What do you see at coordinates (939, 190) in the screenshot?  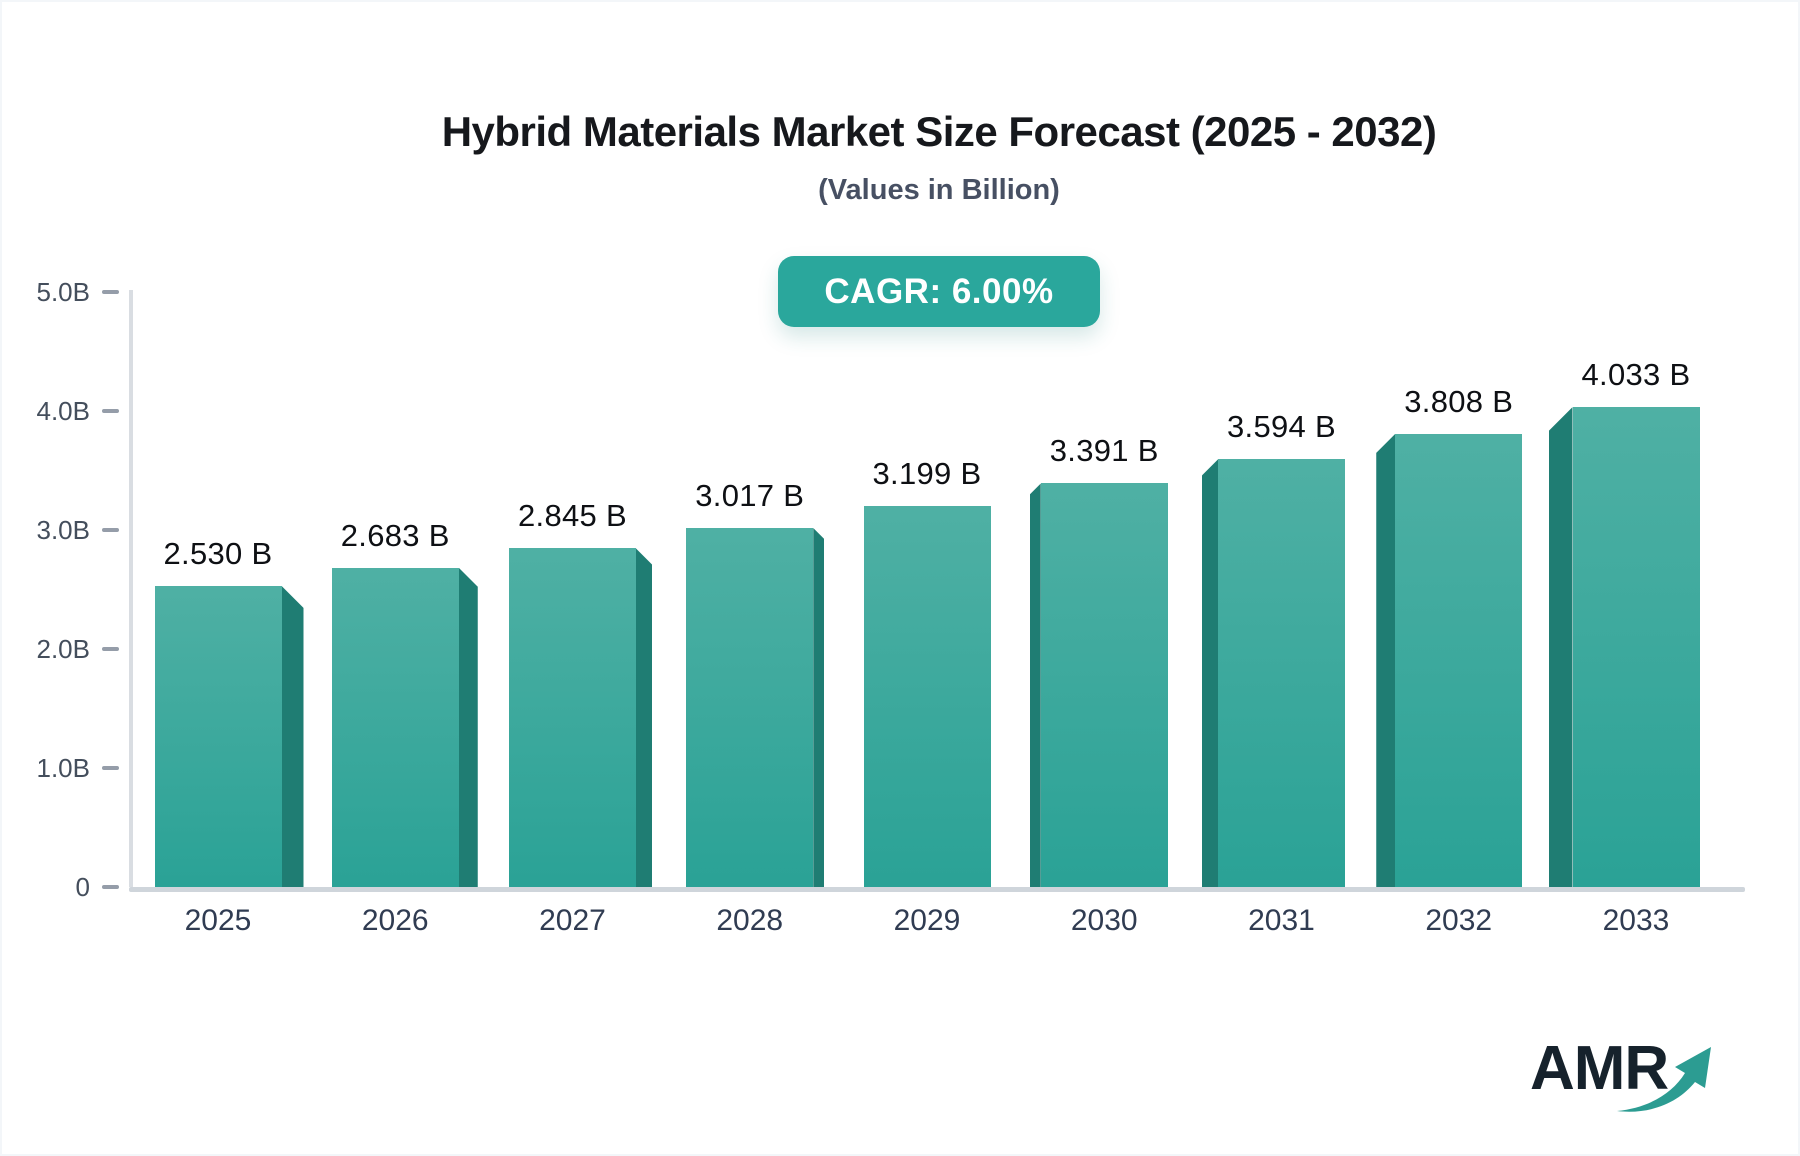 I see `chart-subtitle: (Values in Billion)` at bounding box center [939, 190].